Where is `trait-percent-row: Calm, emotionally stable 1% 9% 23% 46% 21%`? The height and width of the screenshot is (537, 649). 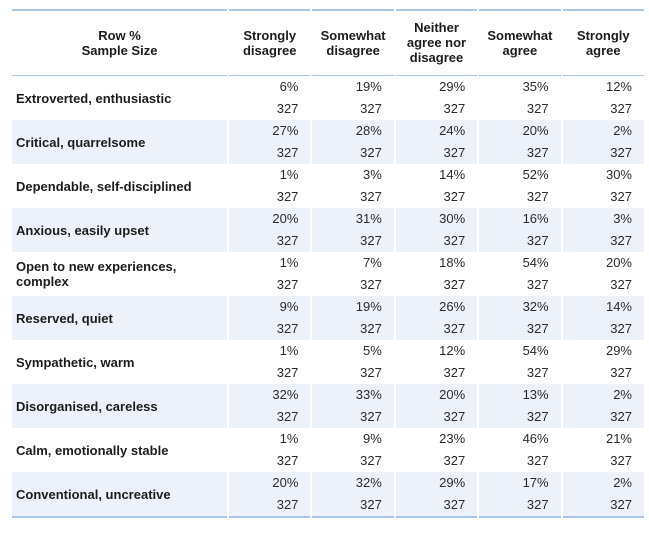
trait-percent-row: Calm, emotionally stable 1% 9% 23% 46% 21% is located at coordinates (328, 443).